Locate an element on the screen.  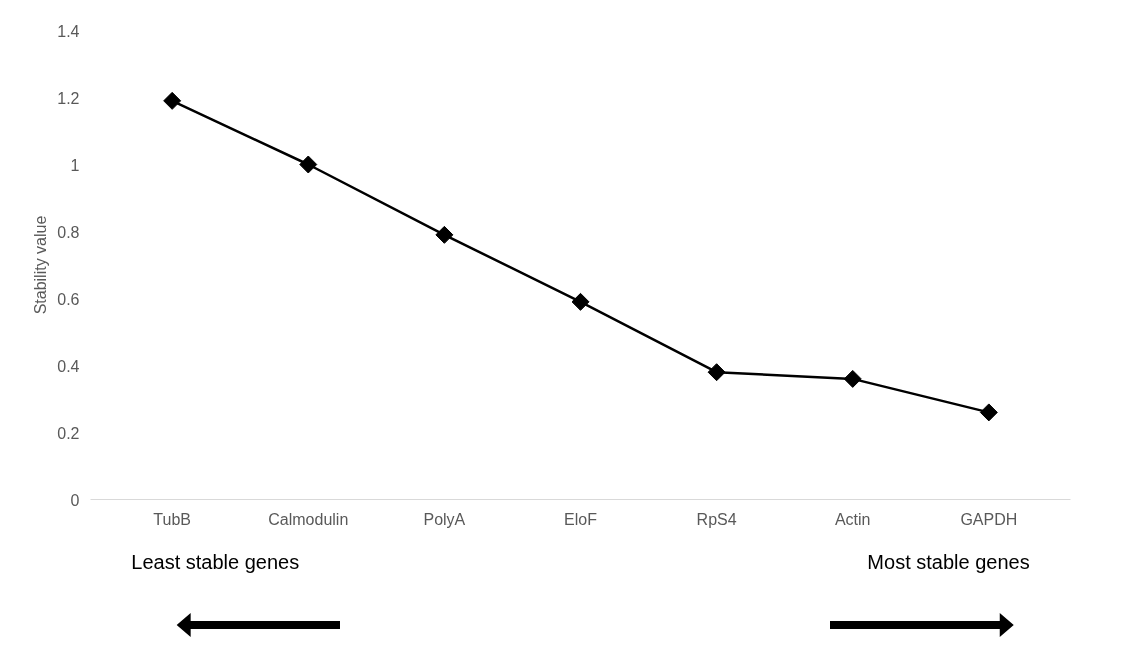
y-tick-label: 0.8 is located at coordinates (68, 232).